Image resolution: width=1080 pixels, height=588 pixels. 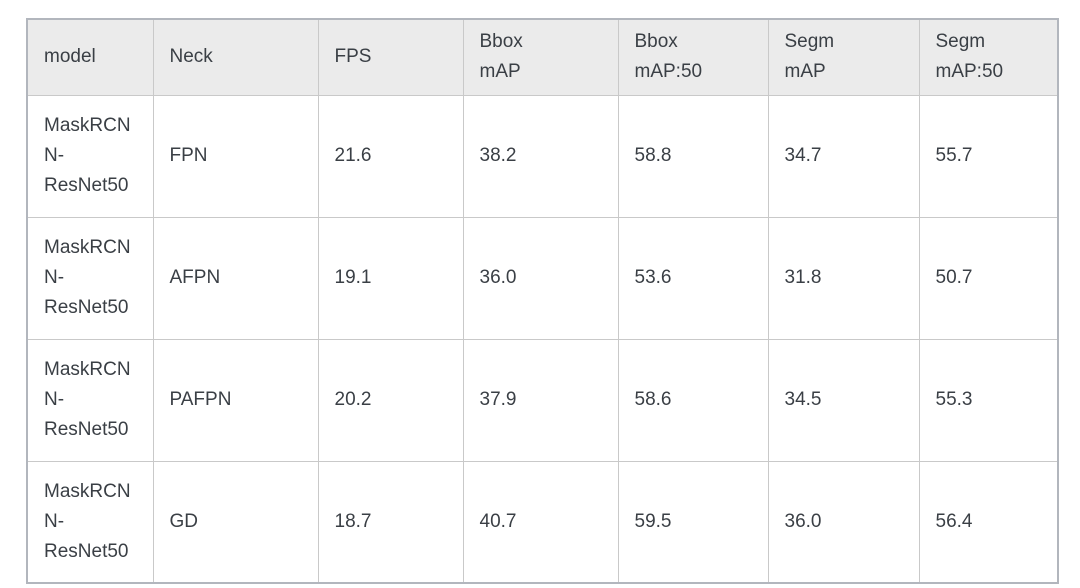 I want to click on cell-segm-map50: 56.4, so click(x=988, y=522).